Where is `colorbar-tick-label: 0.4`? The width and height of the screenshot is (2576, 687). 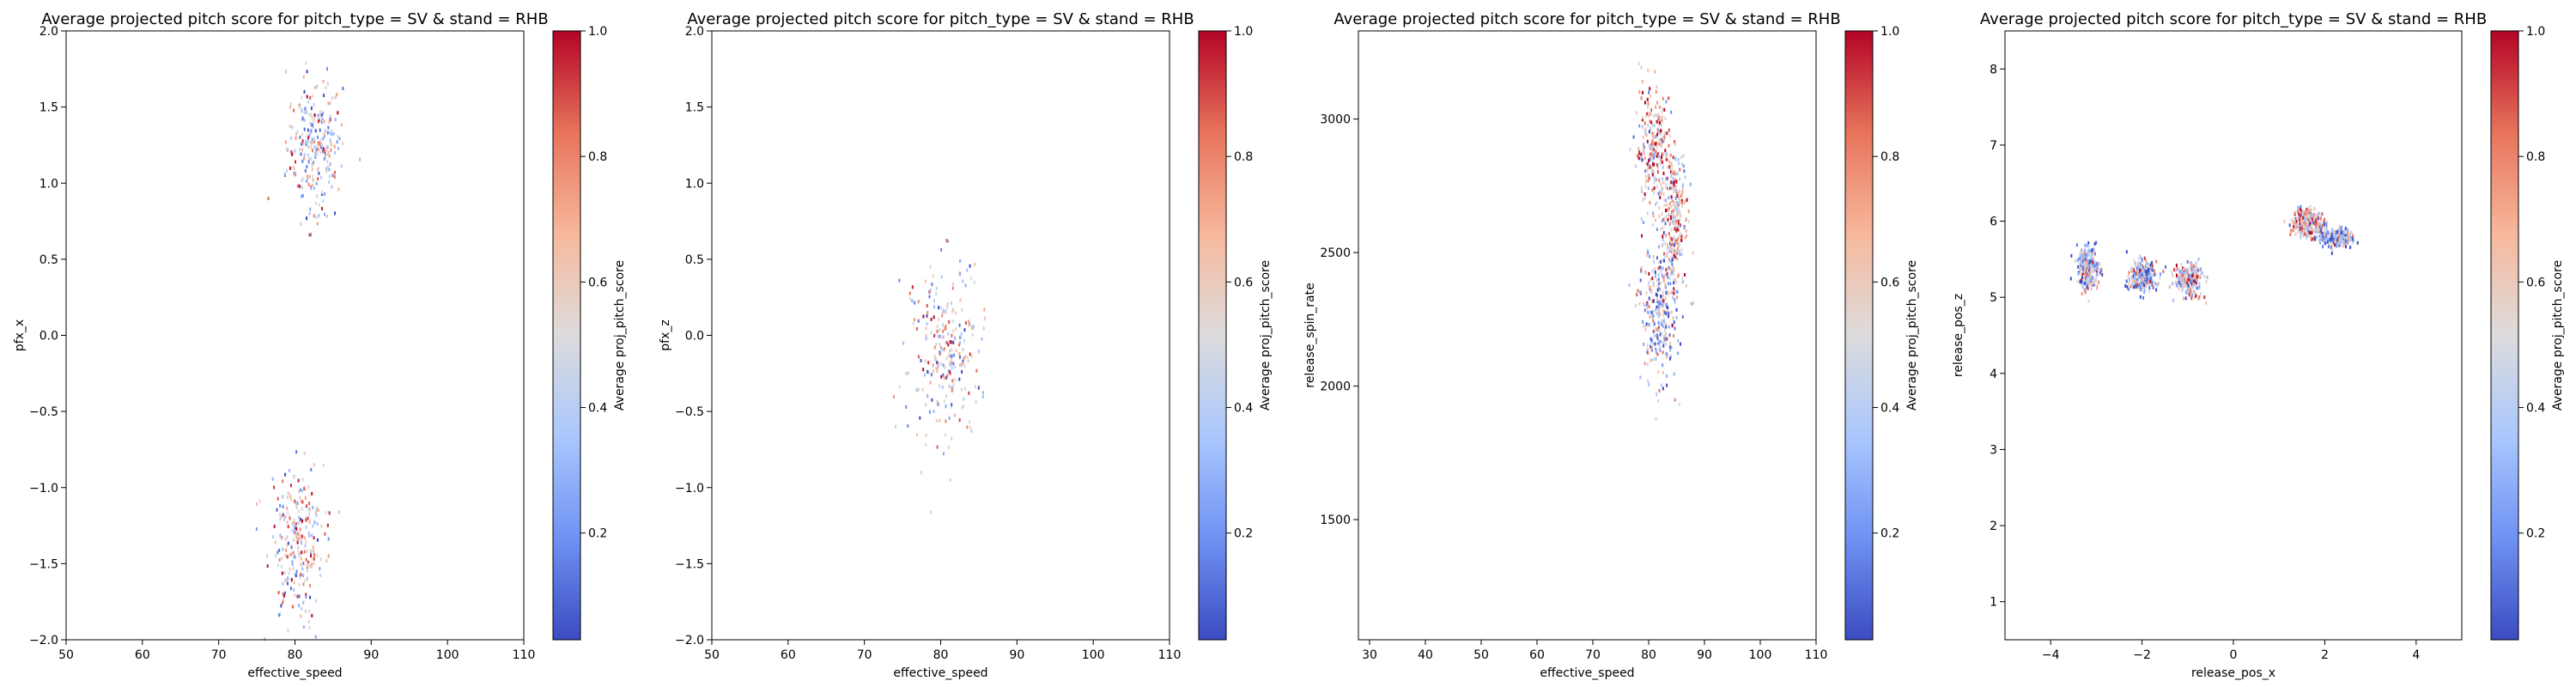
colorbar-tick-label: 0.4 is located at coordinates (1889, 409).